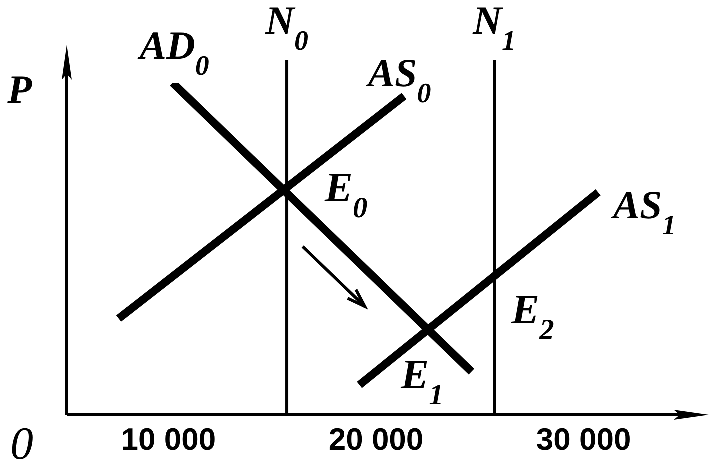 The width and height of the screenshot is (710, 466). I want to click on annotation: E$_{2}$, so click(532, 317).